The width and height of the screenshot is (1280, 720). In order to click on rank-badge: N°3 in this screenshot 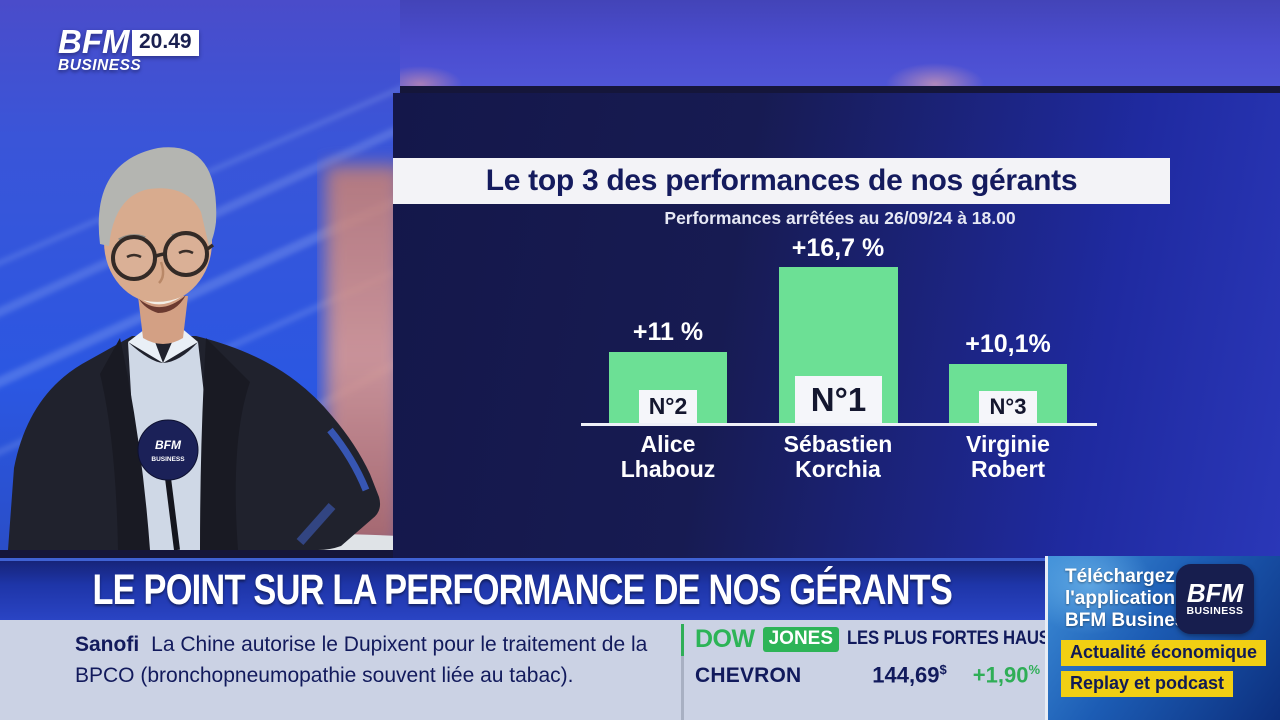, I will do `click(1008, 407)`.